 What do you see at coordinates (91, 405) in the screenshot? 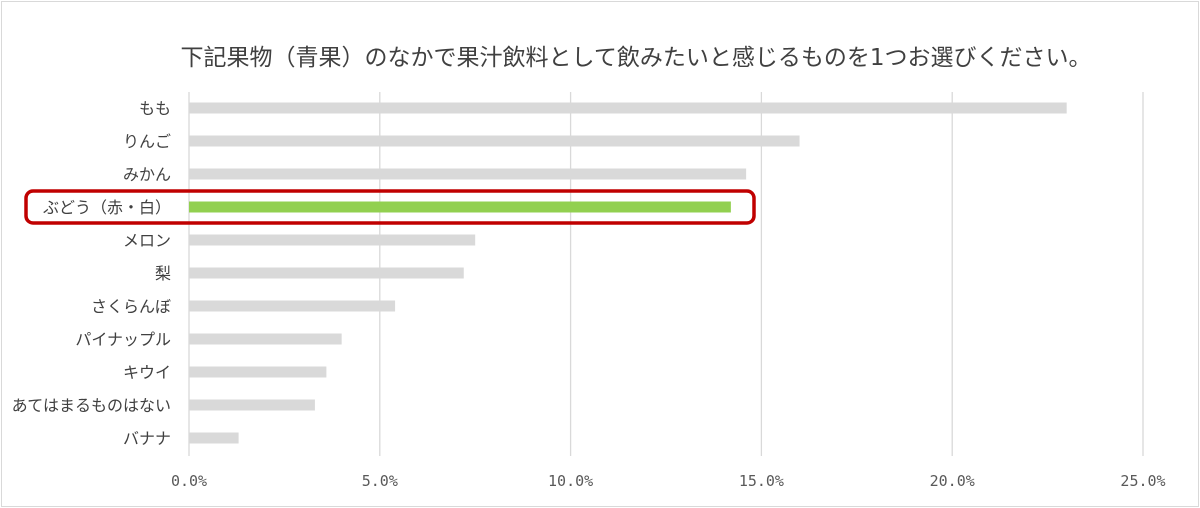
I see `category-label: あてはまるものはない` at bounding box center [91, 405].